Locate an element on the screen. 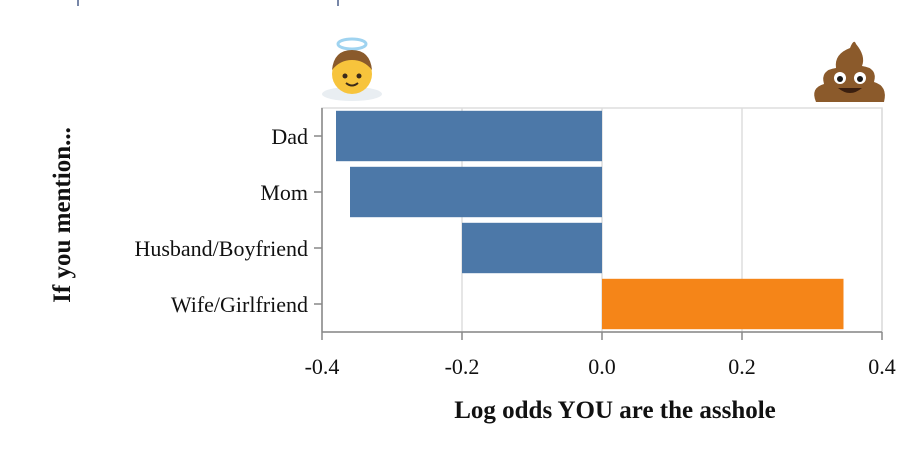  x-tick-label: -0.4 is located at coordinates (322, 366).